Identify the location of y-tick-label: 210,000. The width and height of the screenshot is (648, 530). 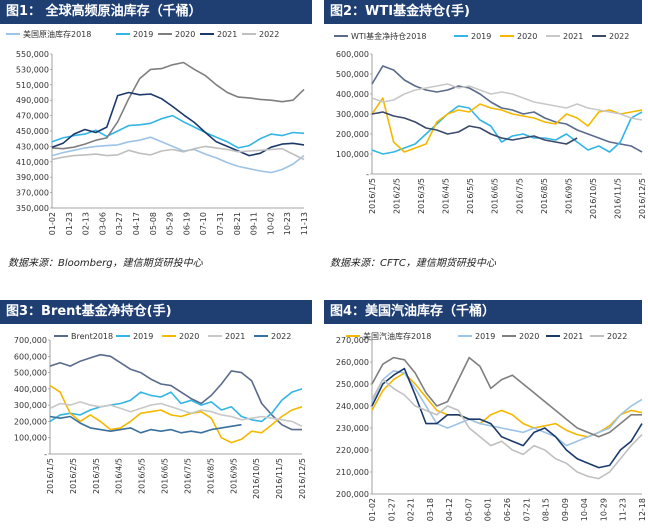
(352, 472).